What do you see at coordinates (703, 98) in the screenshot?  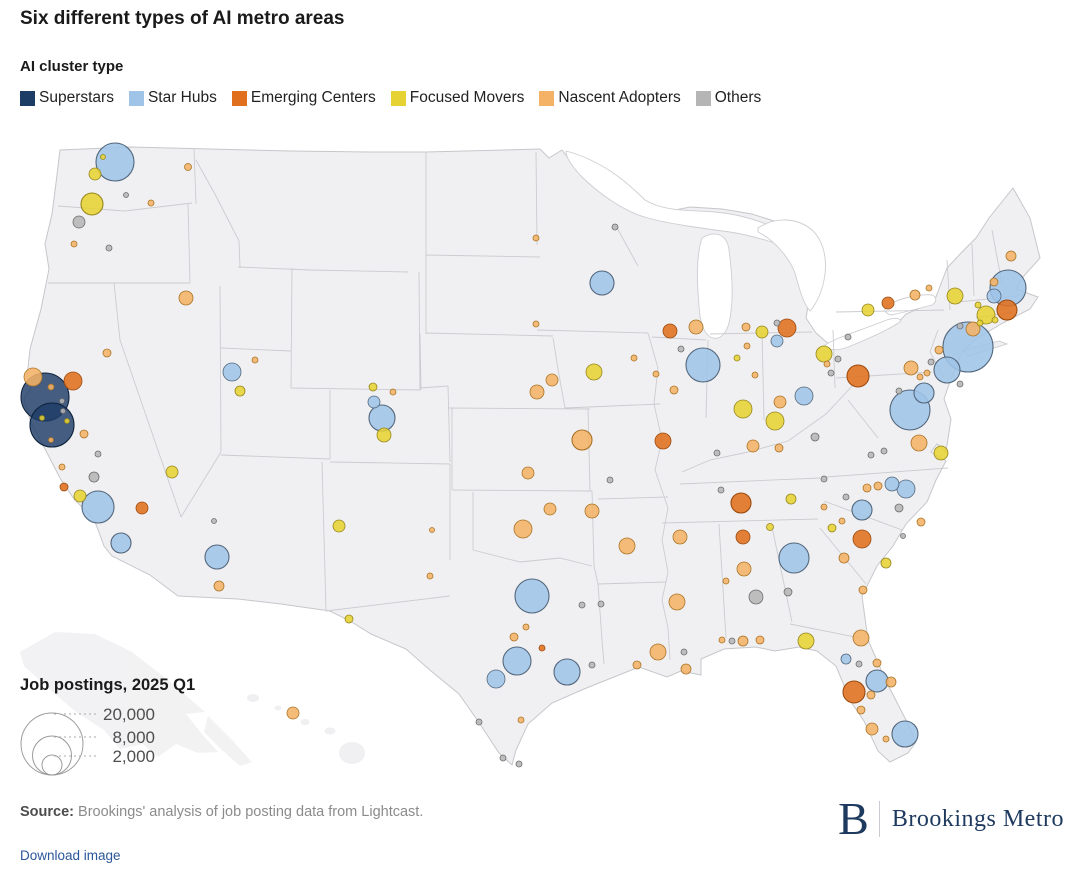 I see `legend-swatch` at bounding box center [703, 98].